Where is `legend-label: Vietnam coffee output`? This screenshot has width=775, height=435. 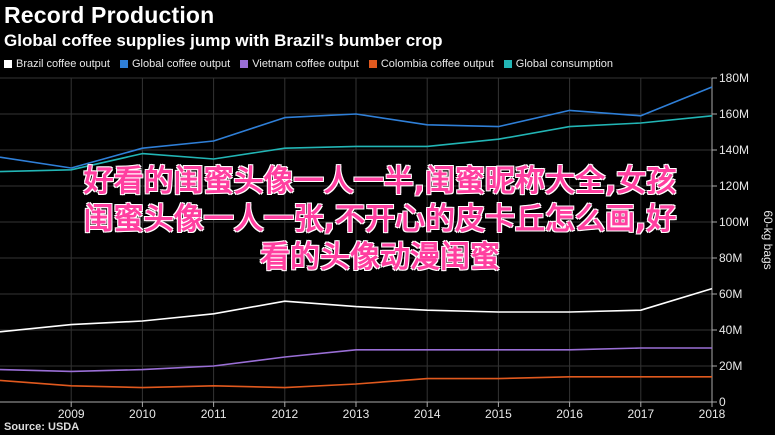
legend-label: Vietnam coffee output is located at coordinates (305, 64).